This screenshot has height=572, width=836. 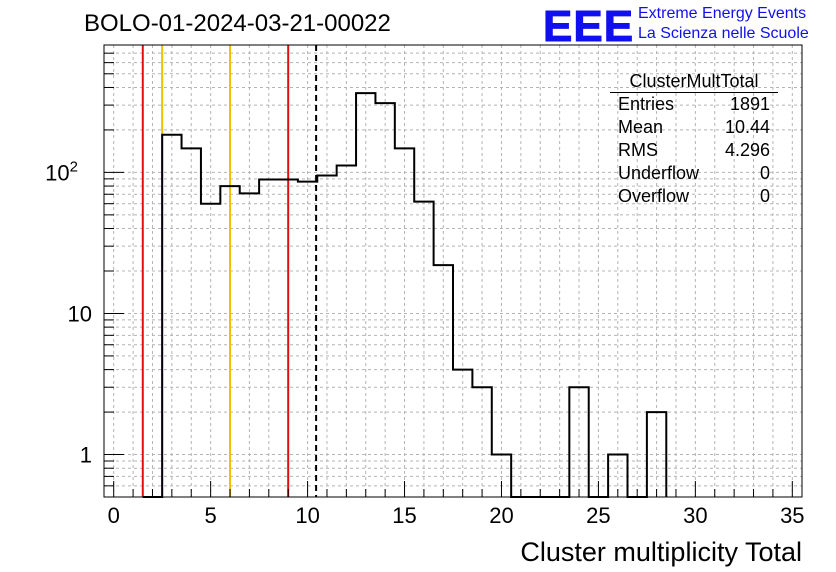 I want to click on y-tick-label: 10, so click(x=80, y=313).